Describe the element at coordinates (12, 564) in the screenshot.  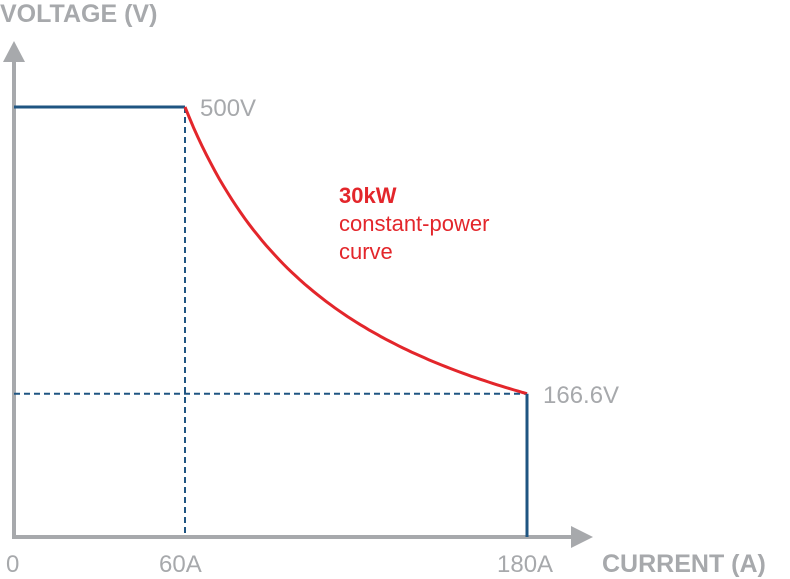
I see `x-tick-0: 0` at that location.